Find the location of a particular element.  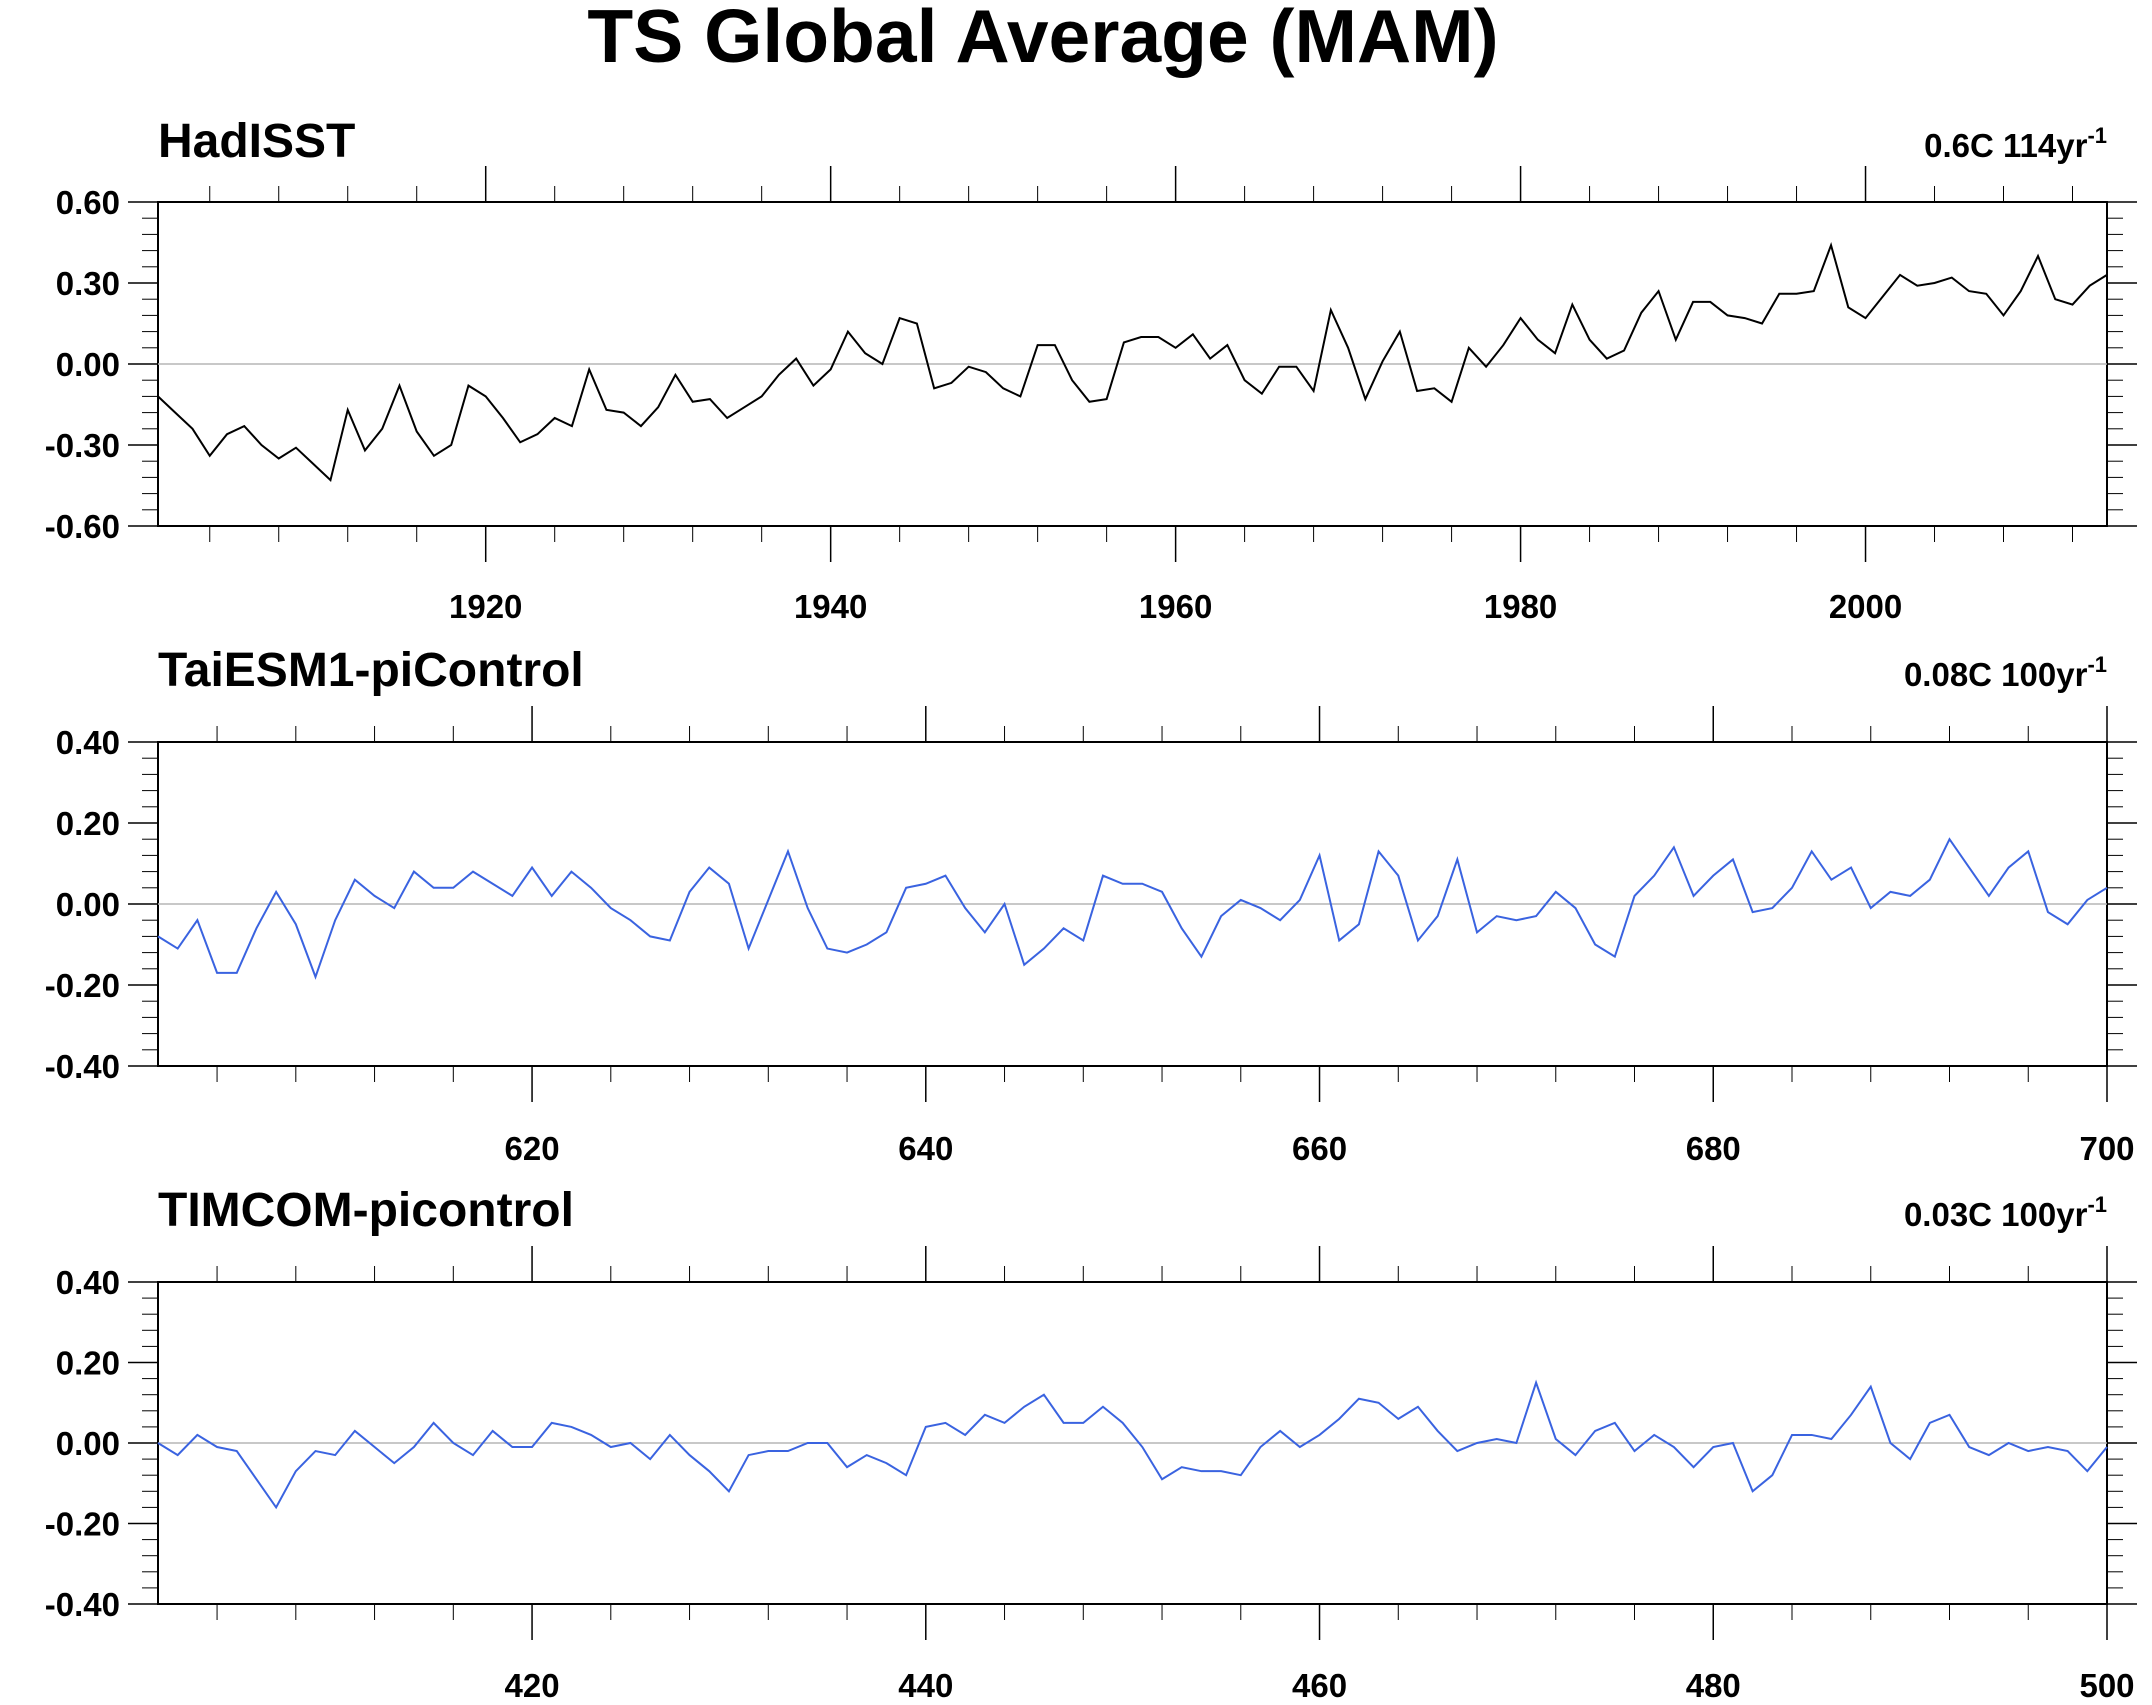

x-tick-label: 460 is located at coordinates (1319, 1685).